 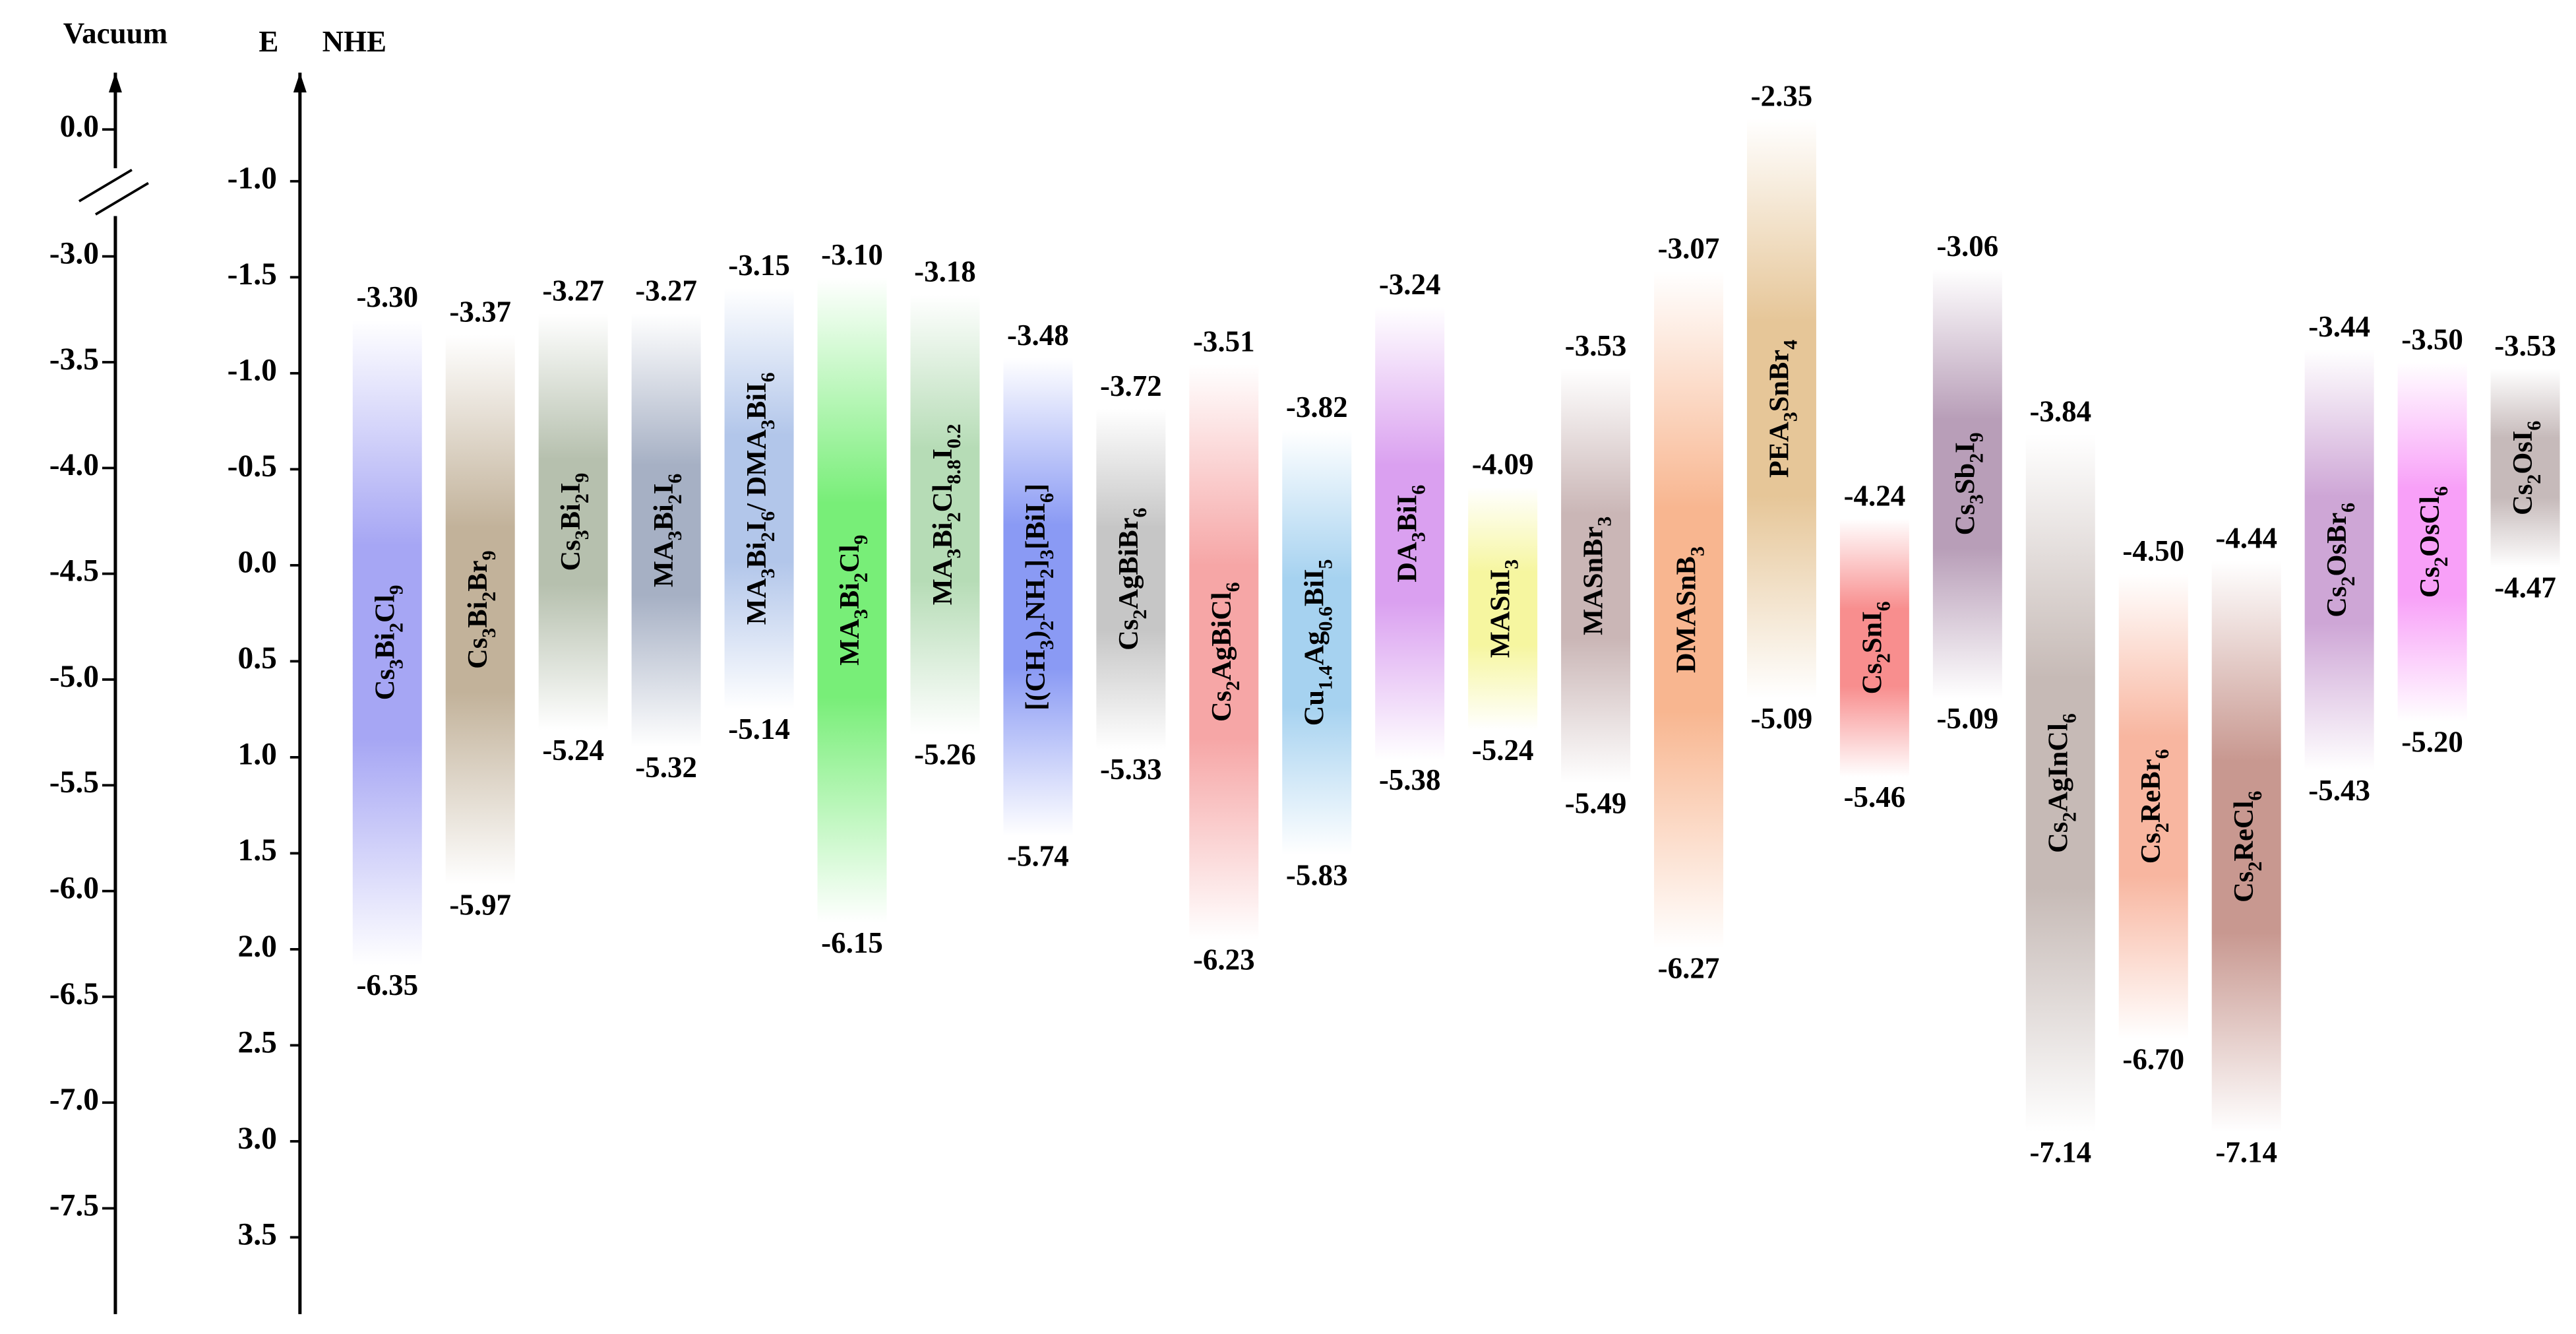 What do you see at coordinates (1596, 802) in the screenshot?
I see `vbm-label: -5.49` at bounding box center [1596, 802].